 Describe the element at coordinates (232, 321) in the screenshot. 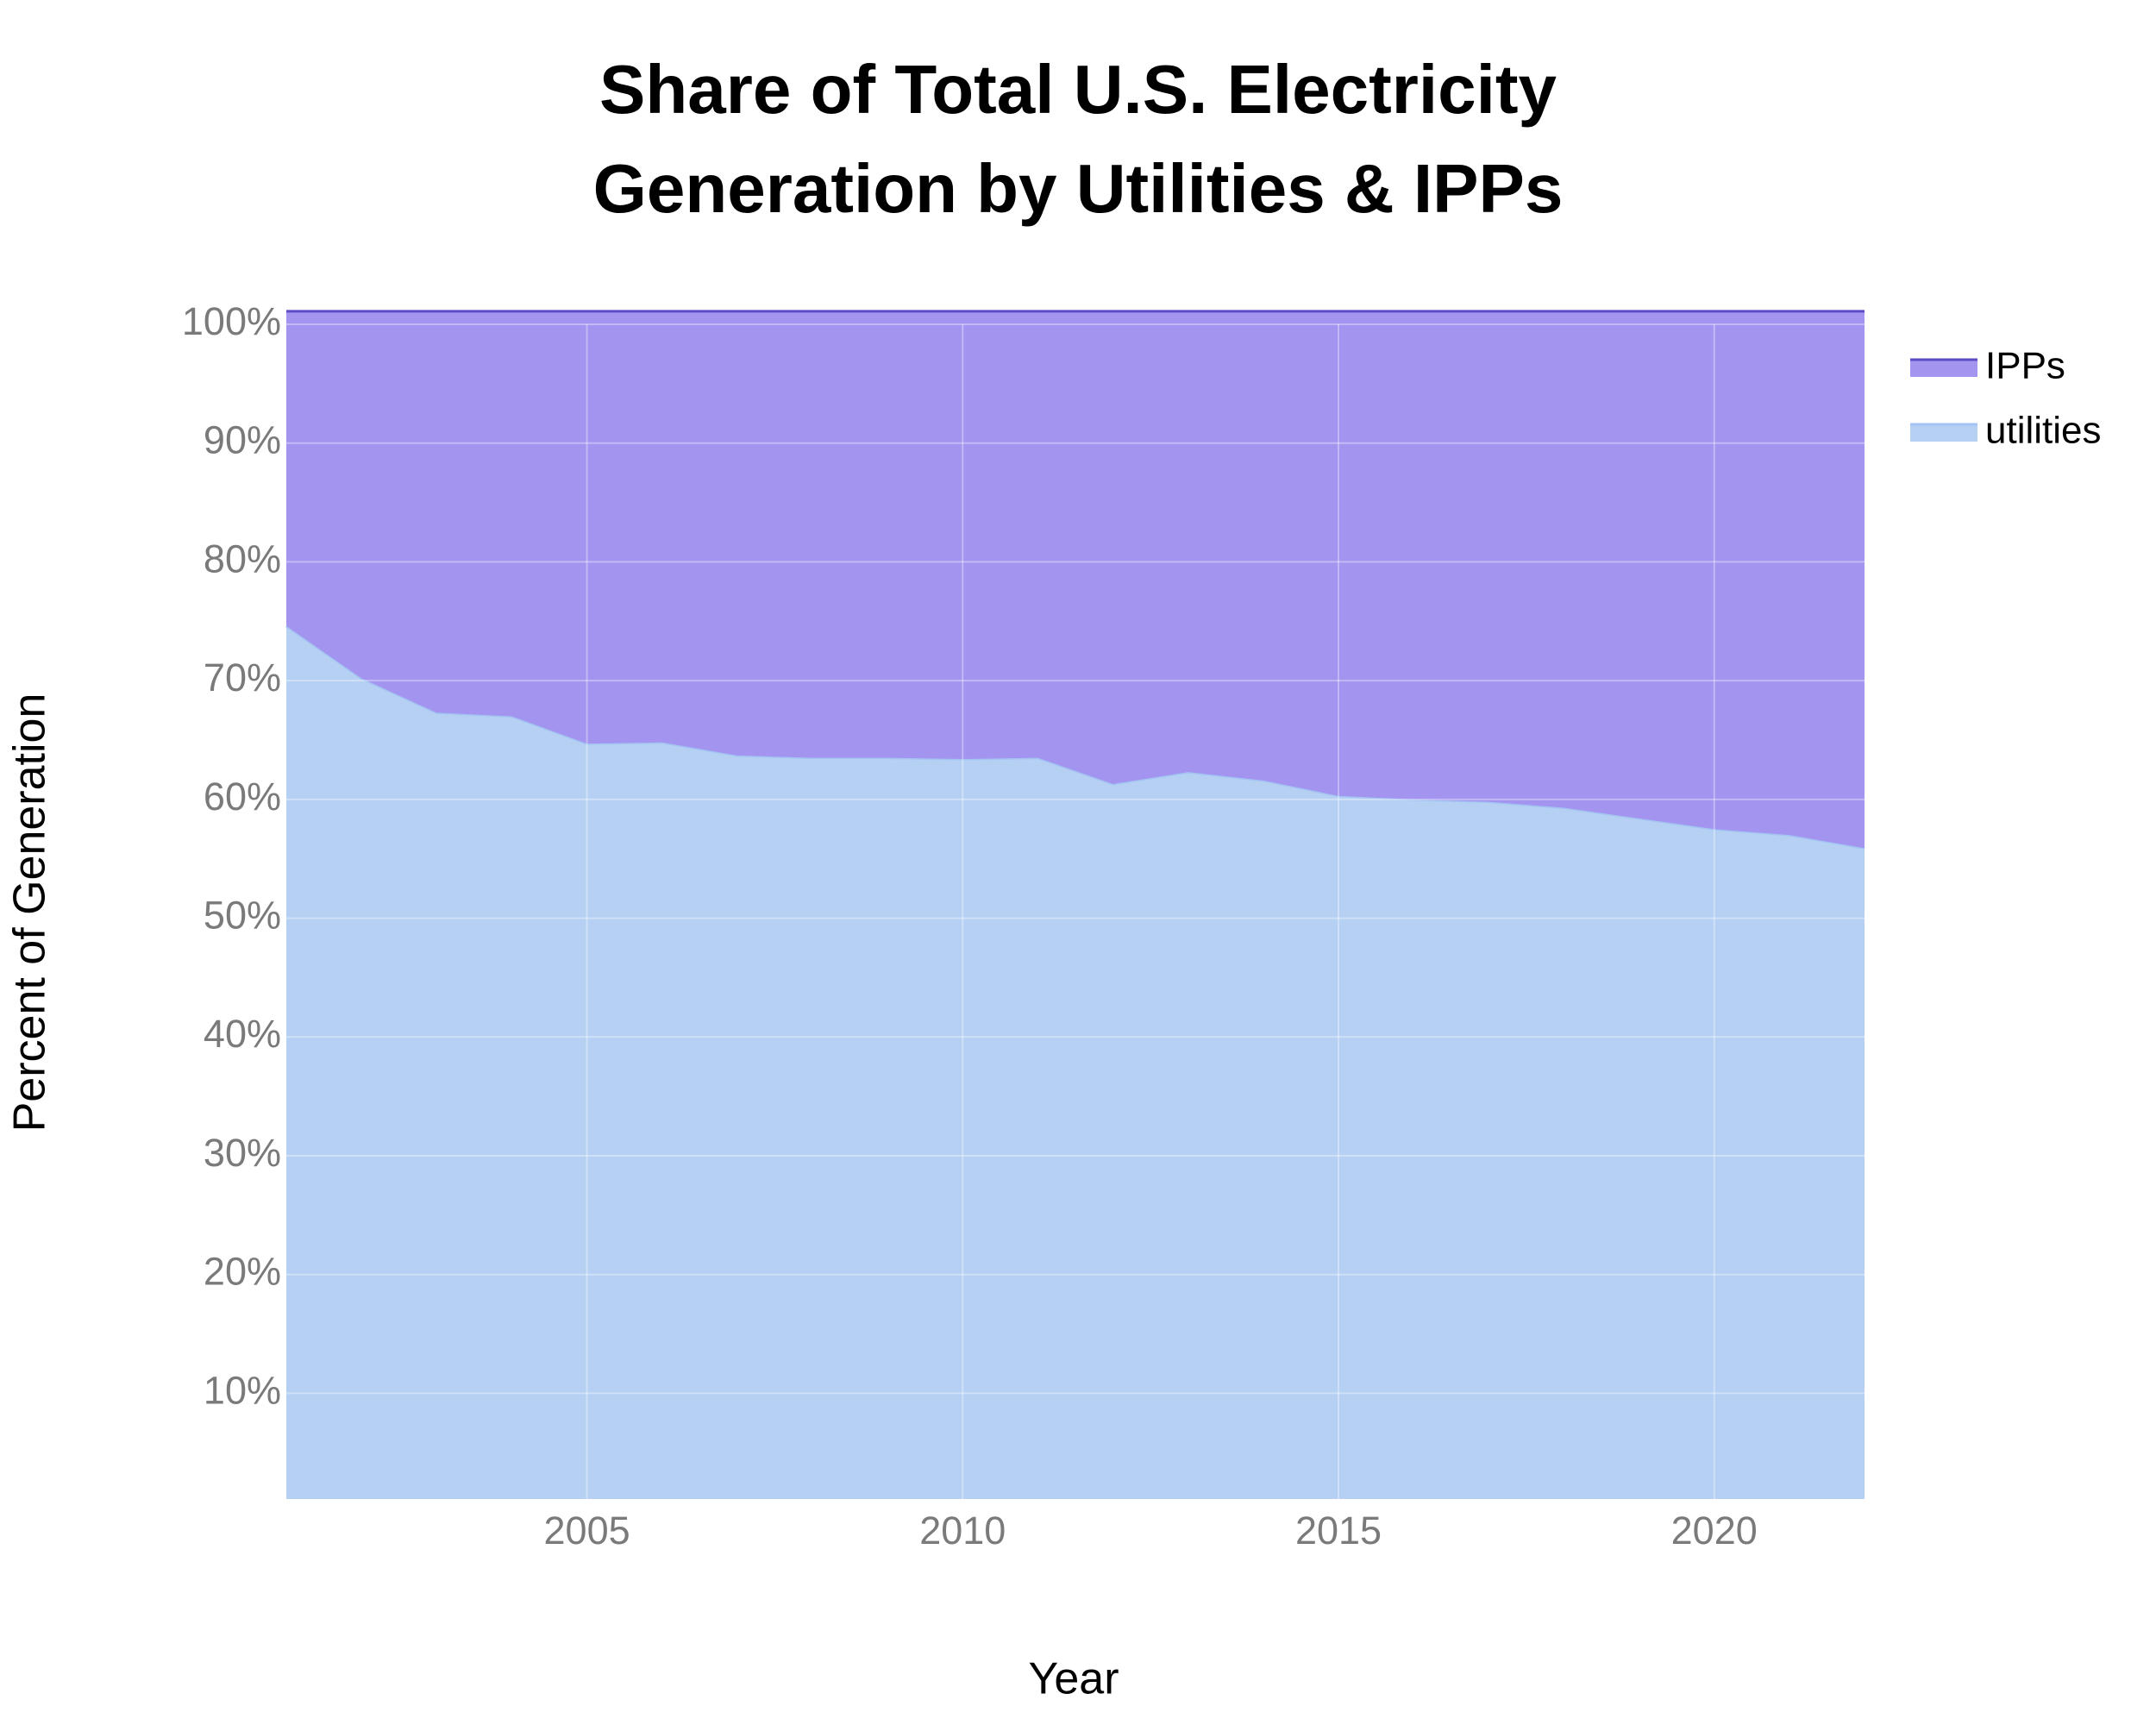

I see `y-tick-label: 100%` at that location.